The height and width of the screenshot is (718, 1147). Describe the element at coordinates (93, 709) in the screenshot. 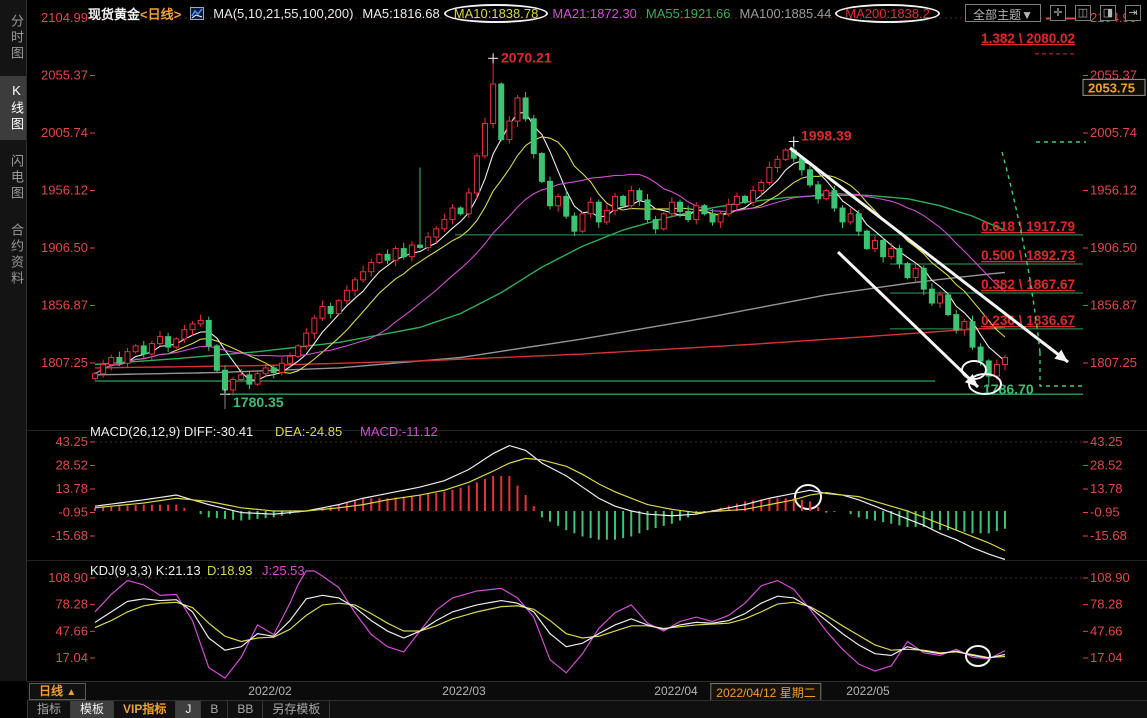

I see `tab-template: 模板` at that location.